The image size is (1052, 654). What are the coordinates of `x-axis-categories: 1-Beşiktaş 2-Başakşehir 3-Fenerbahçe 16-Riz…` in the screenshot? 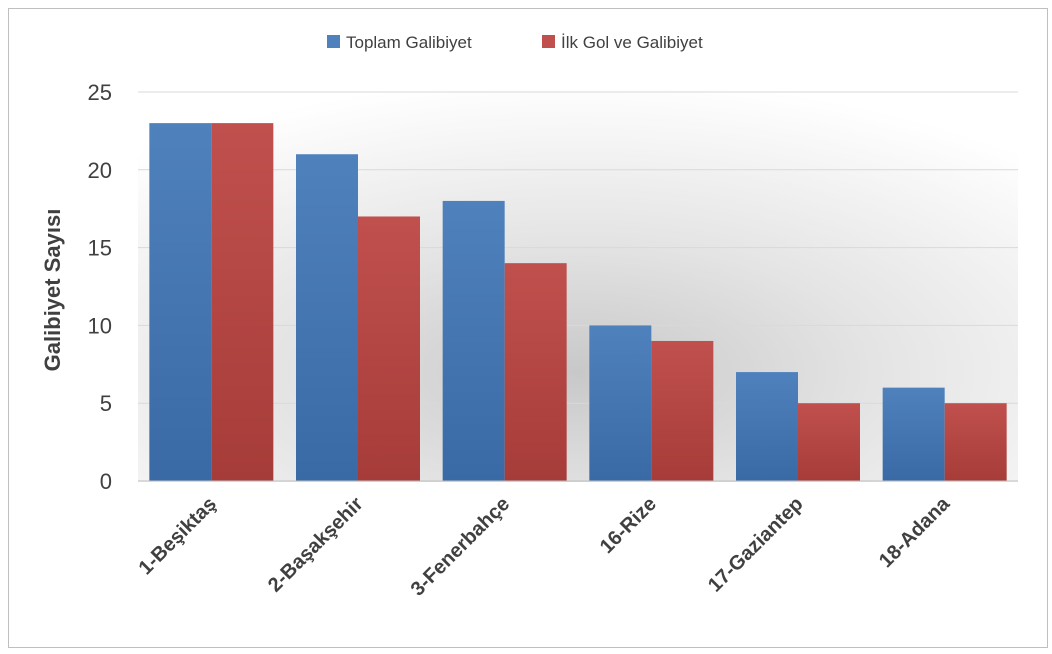 It's located at (545, 546).